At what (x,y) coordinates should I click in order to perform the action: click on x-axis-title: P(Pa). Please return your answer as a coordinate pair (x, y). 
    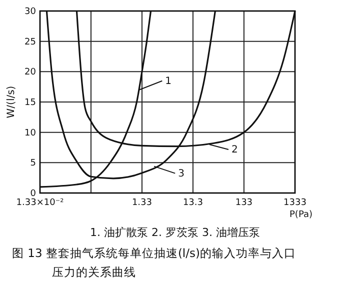
    Looking at the image, I should click on (301, 215).